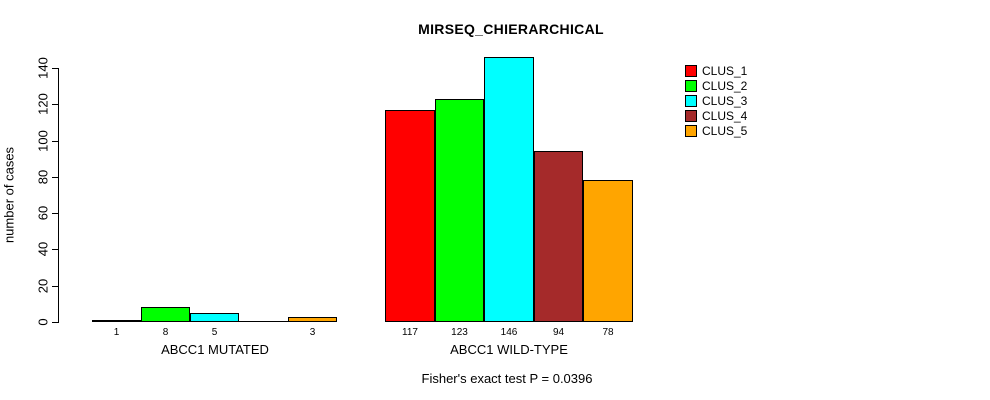  Describe the element at coordinates (43, 104) in the screenshot. I see `y-tick-label: 120` at that location.